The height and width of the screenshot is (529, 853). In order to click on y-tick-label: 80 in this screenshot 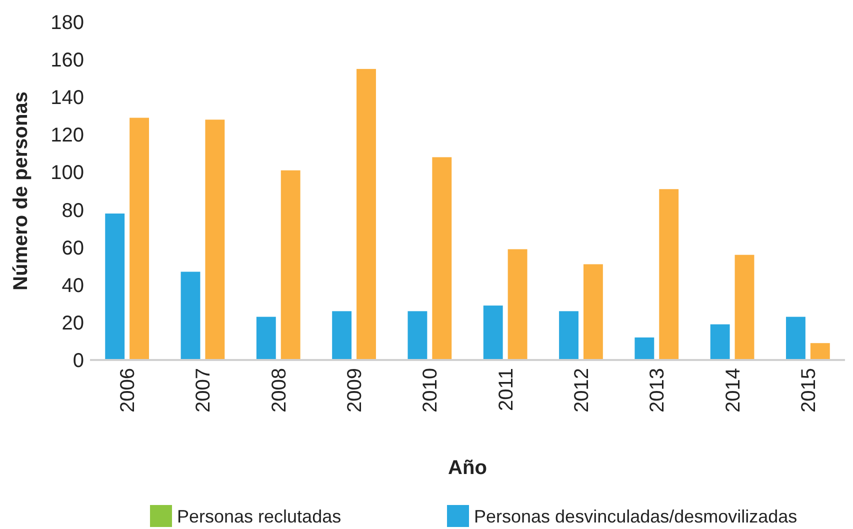, I will do `click(73, 211)`.